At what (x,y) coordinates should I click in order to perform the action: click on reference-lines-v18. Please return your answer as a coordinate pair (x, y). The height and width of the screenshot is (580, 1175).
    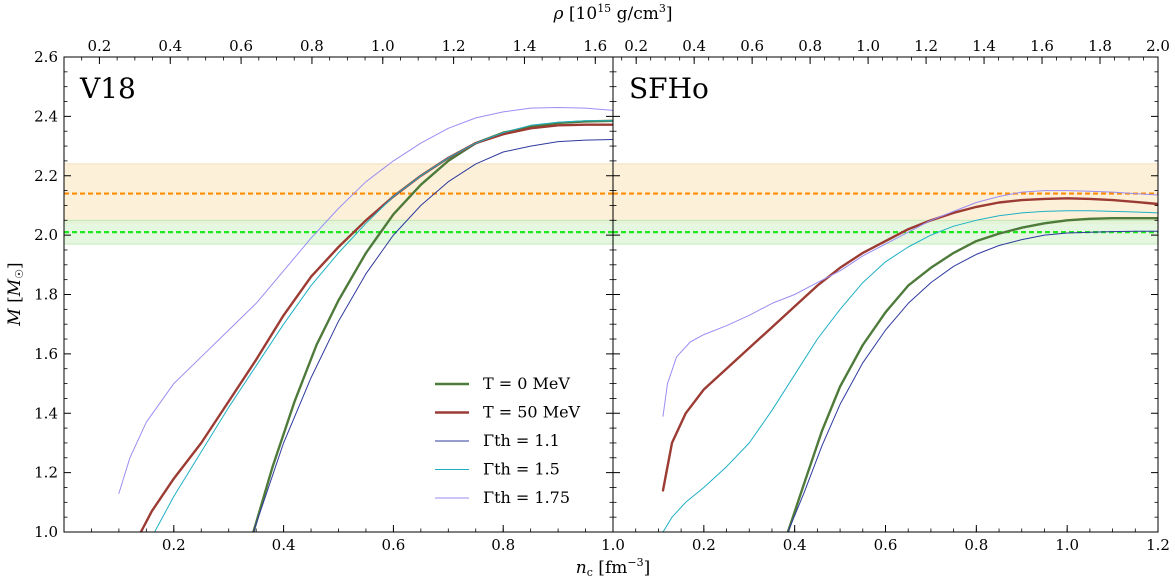
    Looking at the image, I should click on (338, 213).